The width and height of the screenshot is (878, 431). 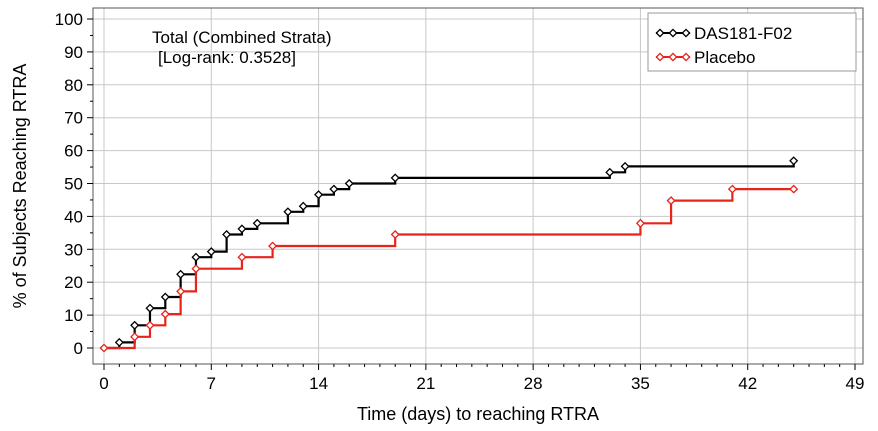 I want to click on legend: DAS181-F02 Placebo, so click(x=752, y=42).